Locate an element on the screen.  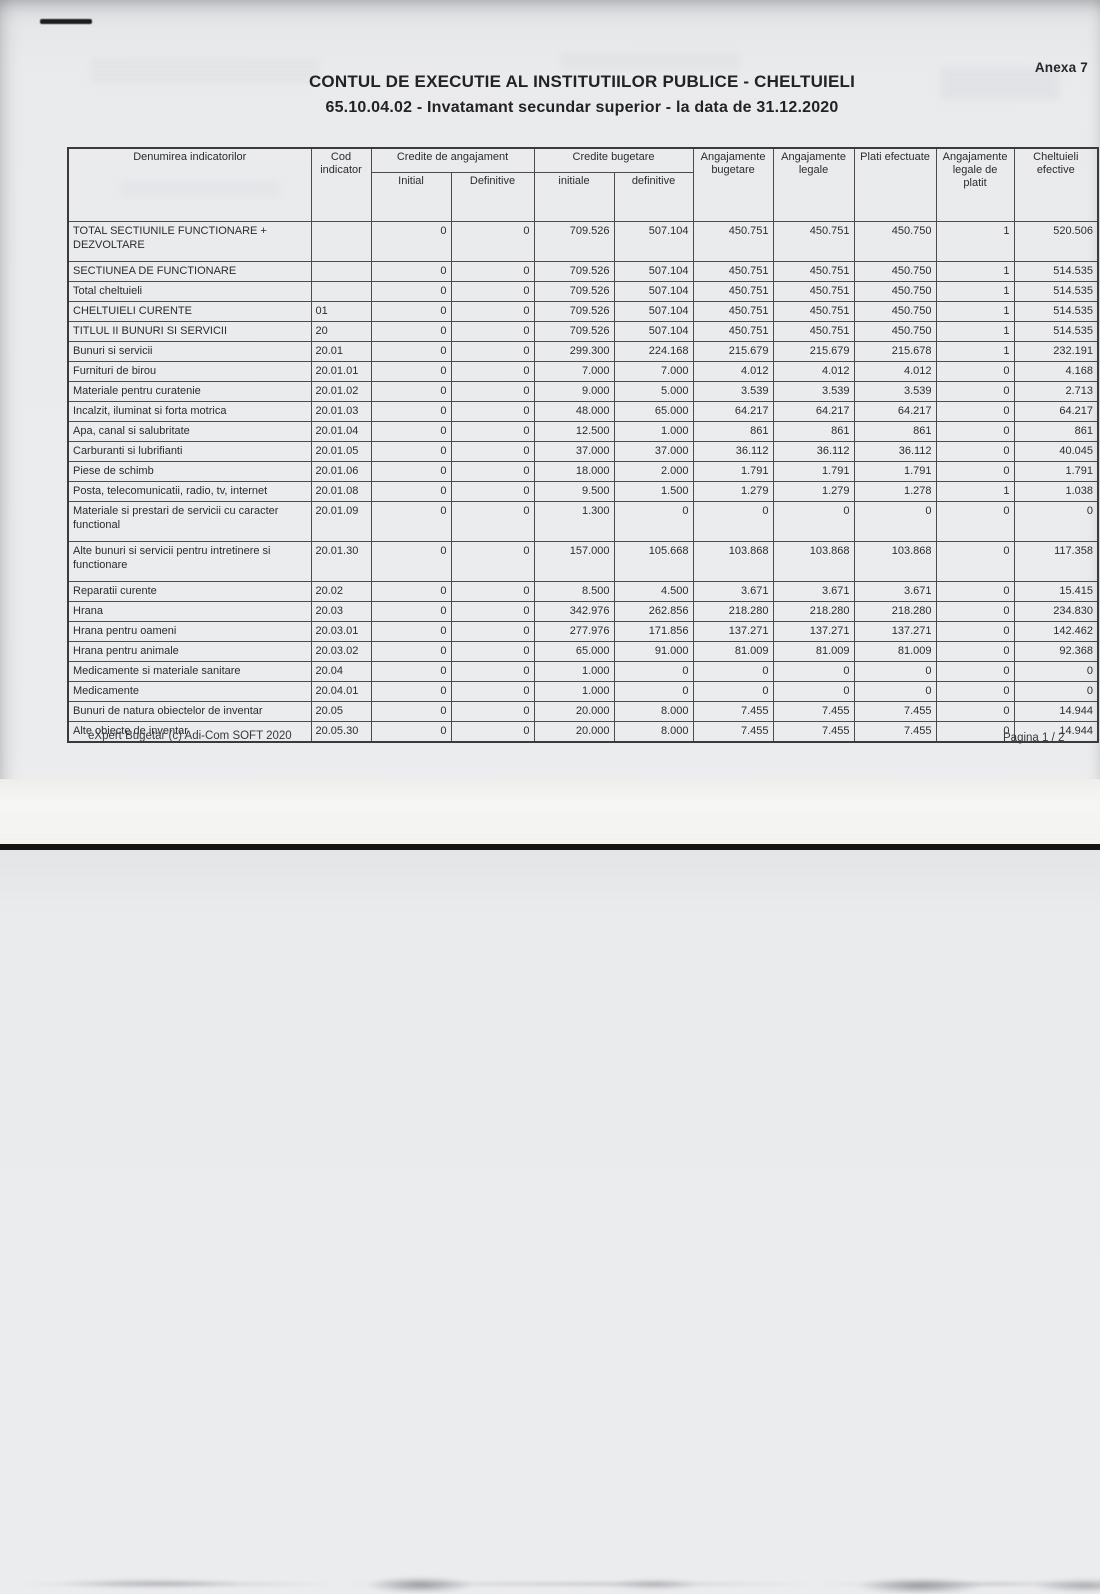
value-cell: 64.217 is located at coordinates (1056, 411).